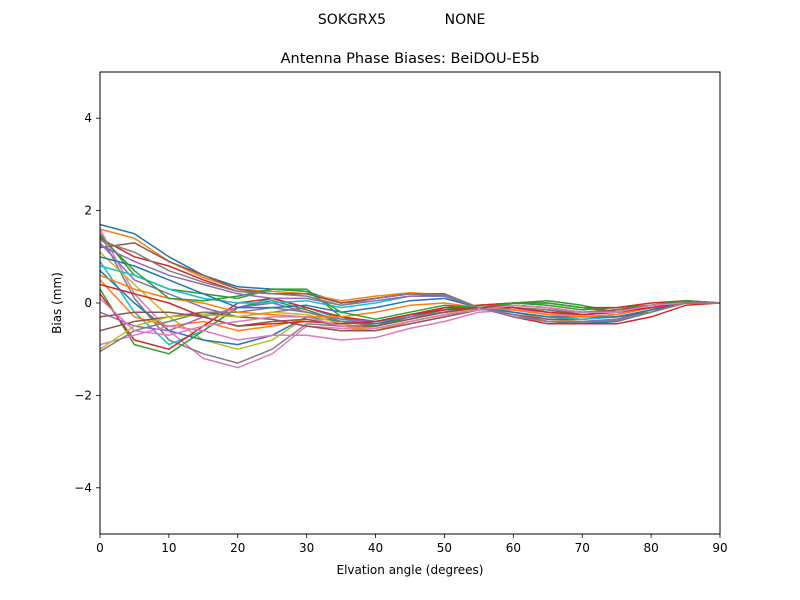 This screenshot has height=600, width=800. Describe the element at coordinates (237, 548) in the screenshot. I see `x-tick-label: 20` at that location.